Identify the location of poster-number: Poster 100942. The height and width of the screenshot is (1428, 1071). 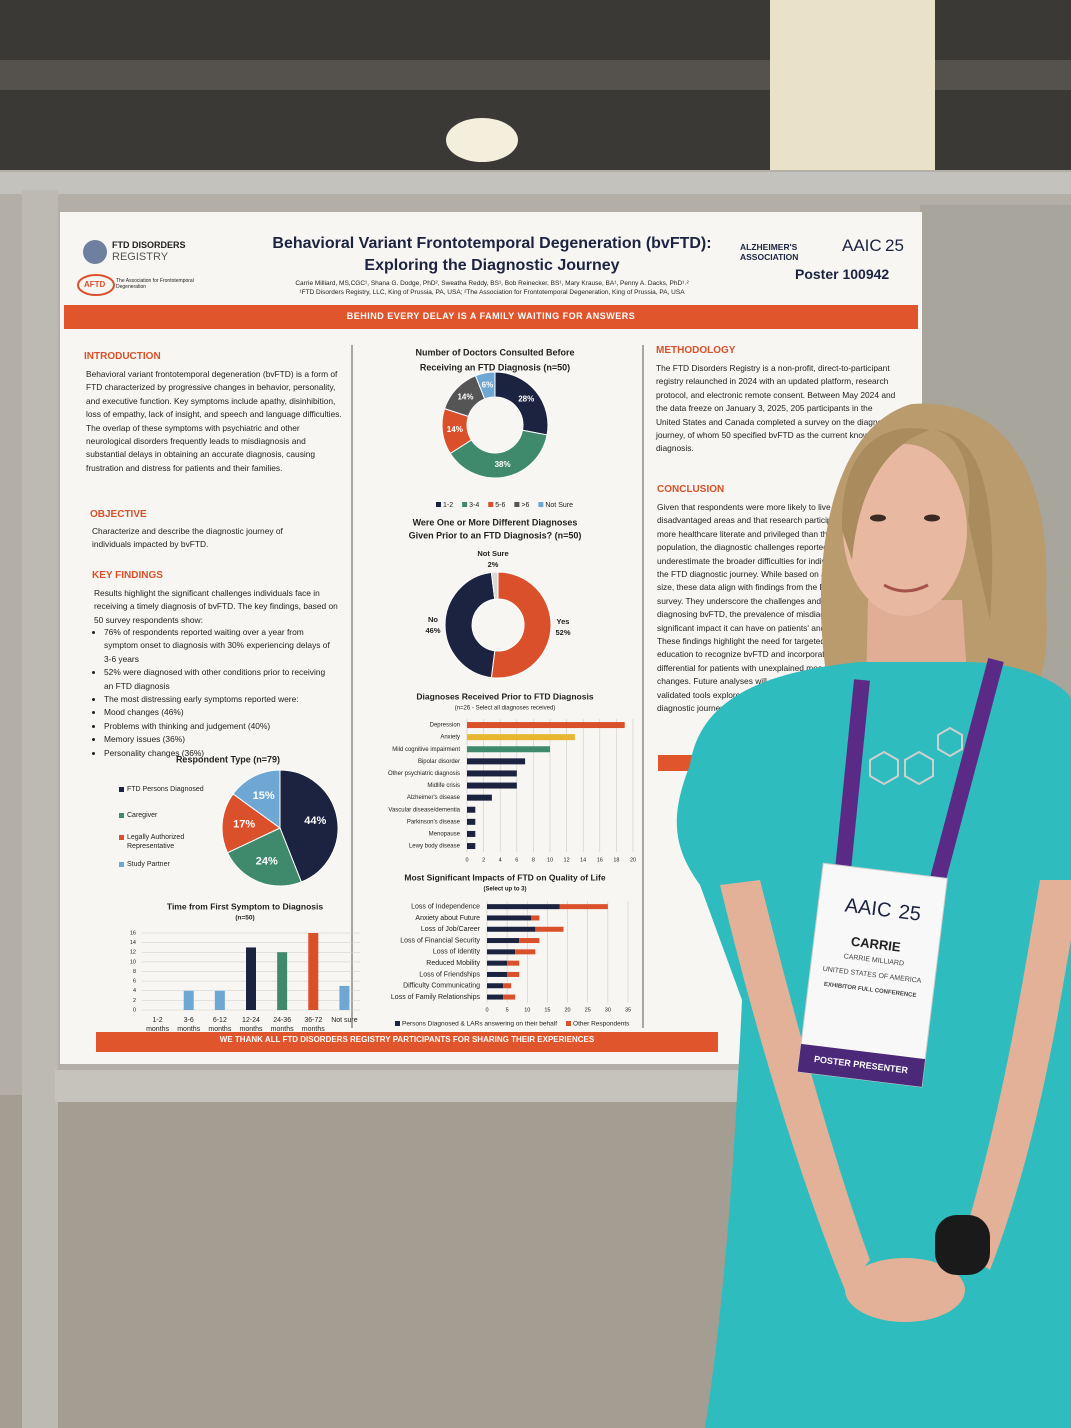
(842, 274).